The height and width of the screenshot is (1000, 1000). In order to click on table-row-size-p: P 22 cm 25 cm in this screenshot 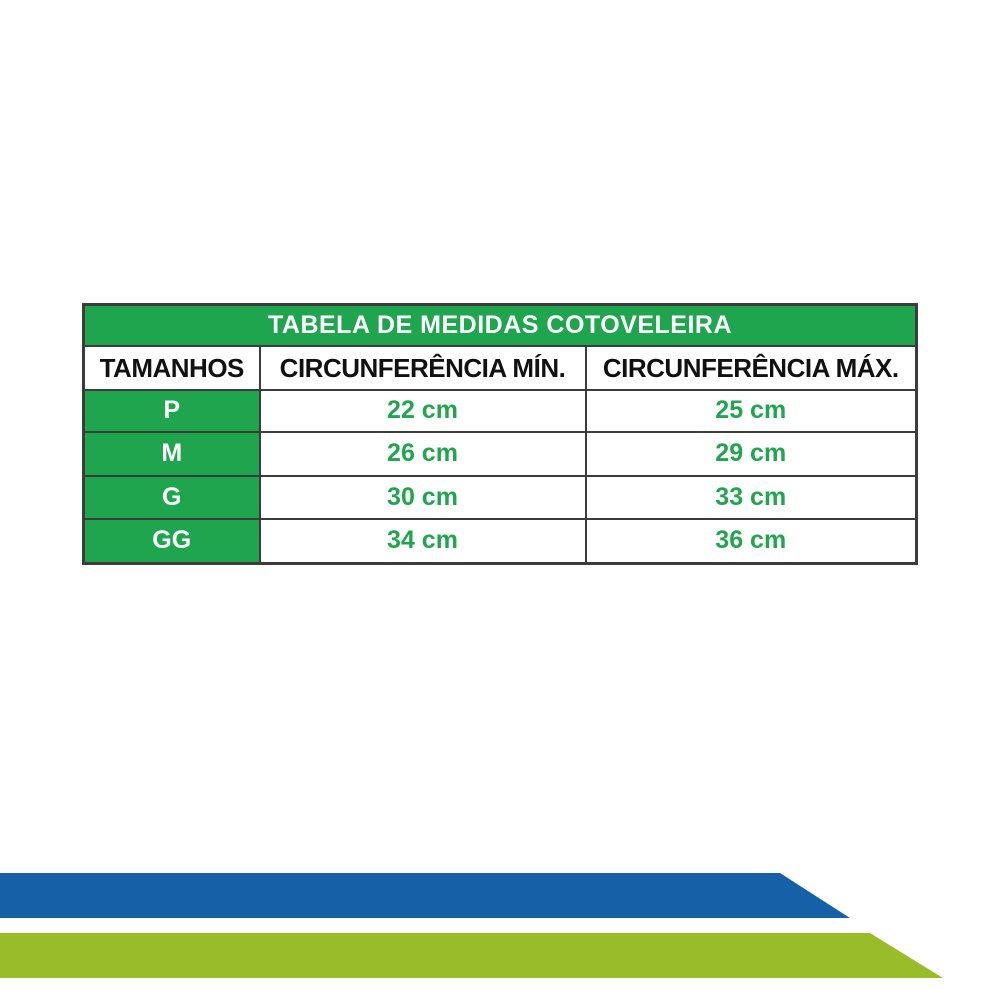, I will do `click(500, 410)`.